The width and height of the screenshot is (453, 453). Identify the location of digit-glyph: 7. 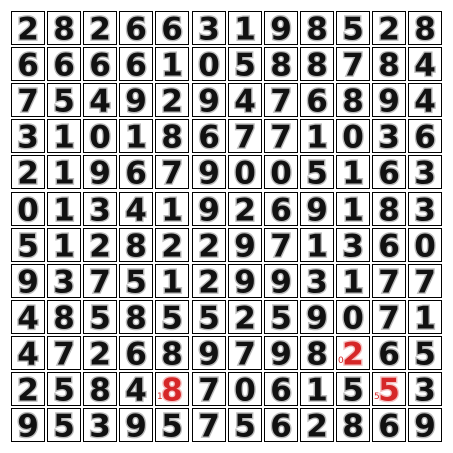
(281, 245).